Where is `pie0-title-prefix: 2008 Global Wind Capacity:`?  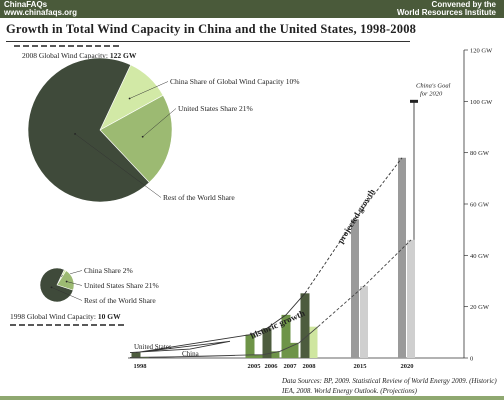
pie0-title-prefix: 2008 Global Wind Capacity: is located at coordinates (66, 55).